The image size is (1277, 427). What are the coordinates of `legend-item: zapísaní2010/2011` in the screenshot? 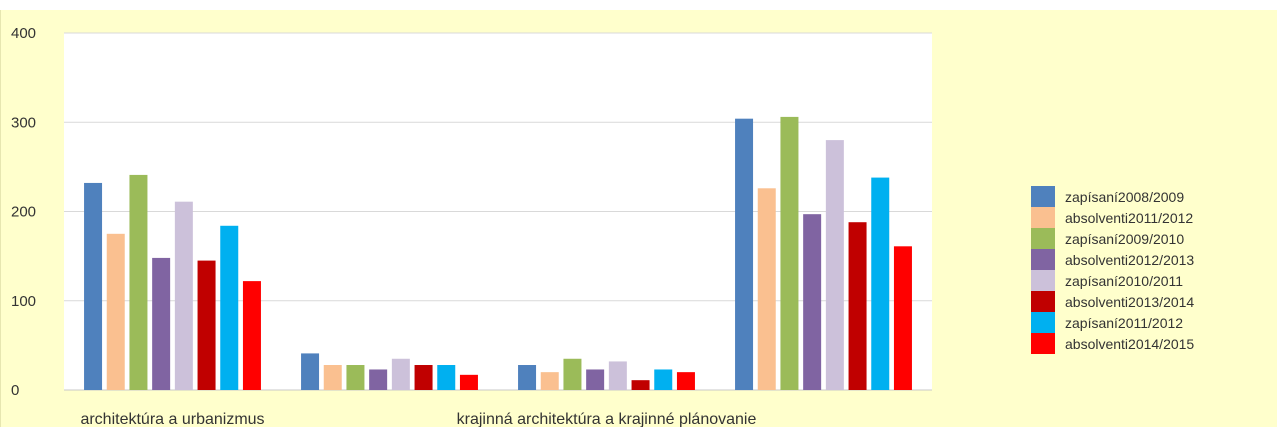 It's located at (1151, 280).